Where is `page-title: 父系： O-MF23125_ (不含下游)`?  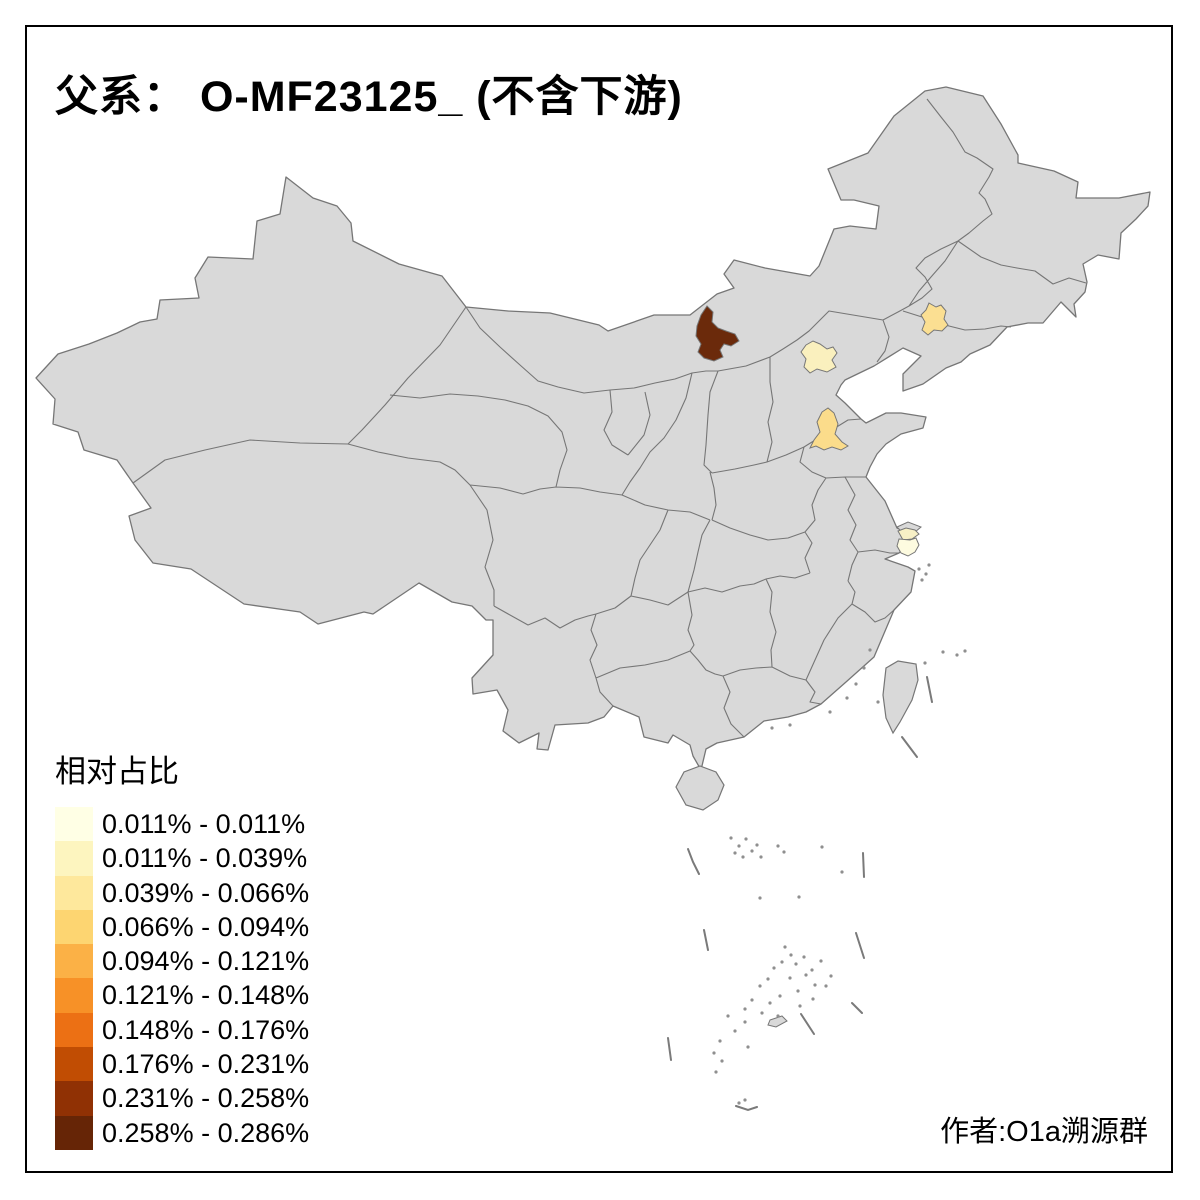 page-title: 父系： O-MF23125_ (不含下游) is located at coordinates (369, 97).